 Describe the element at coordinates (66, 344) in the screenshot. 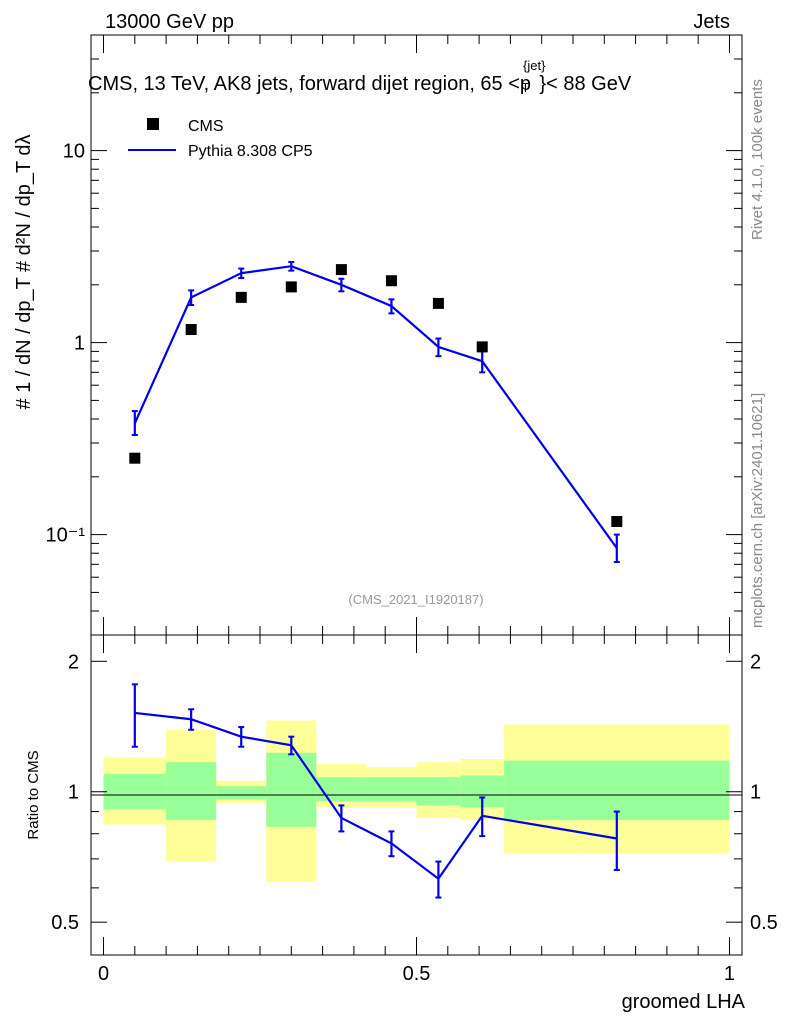

I see `main-tick-labels: 10⁻¹ 1 10` at that location.